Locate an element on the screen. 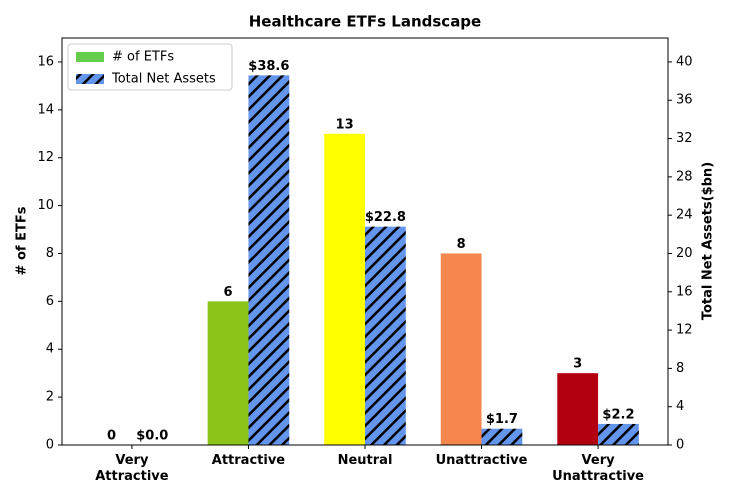 The width and height of the screenshot is (730, 500). legend: # of ETFs Total Net Assets is located at coordinates (150, 67).